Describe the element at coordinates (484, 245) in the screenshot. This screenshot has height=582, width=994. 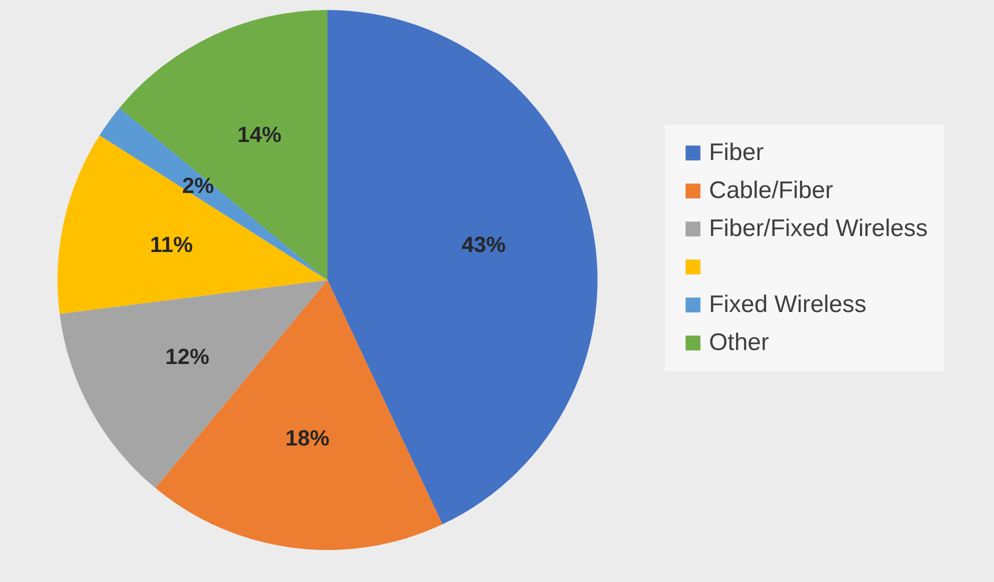
I see `data-label: 43%` at that location.